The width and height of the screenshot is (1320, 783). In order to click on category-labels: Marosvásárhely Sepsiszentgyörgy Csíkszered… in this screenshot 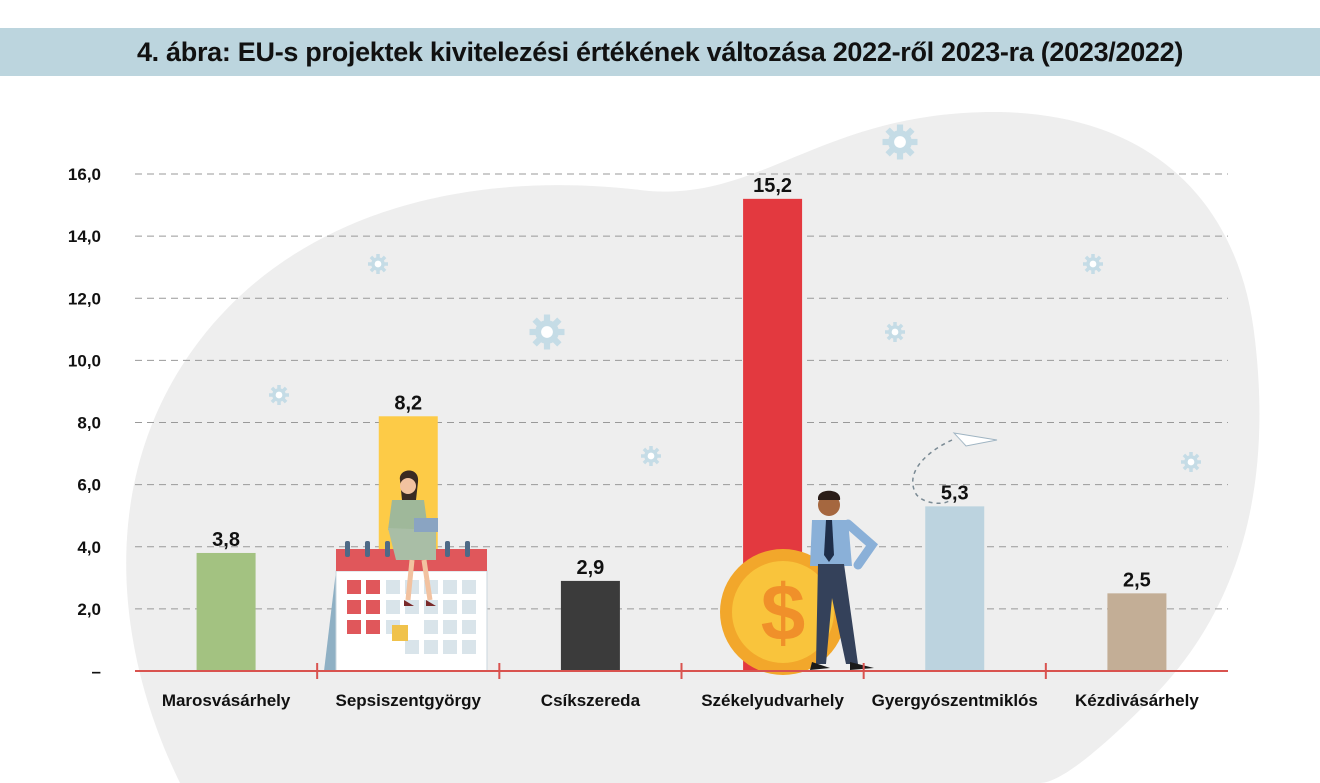, I will do `click(681, 700)`.